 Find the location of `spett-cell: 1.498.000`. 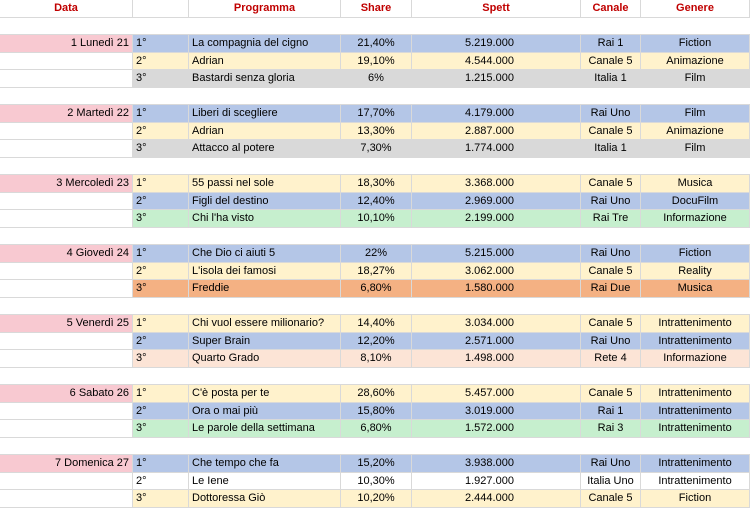

spett-cell: 1.498.000 is located at coordinates (496, 358).